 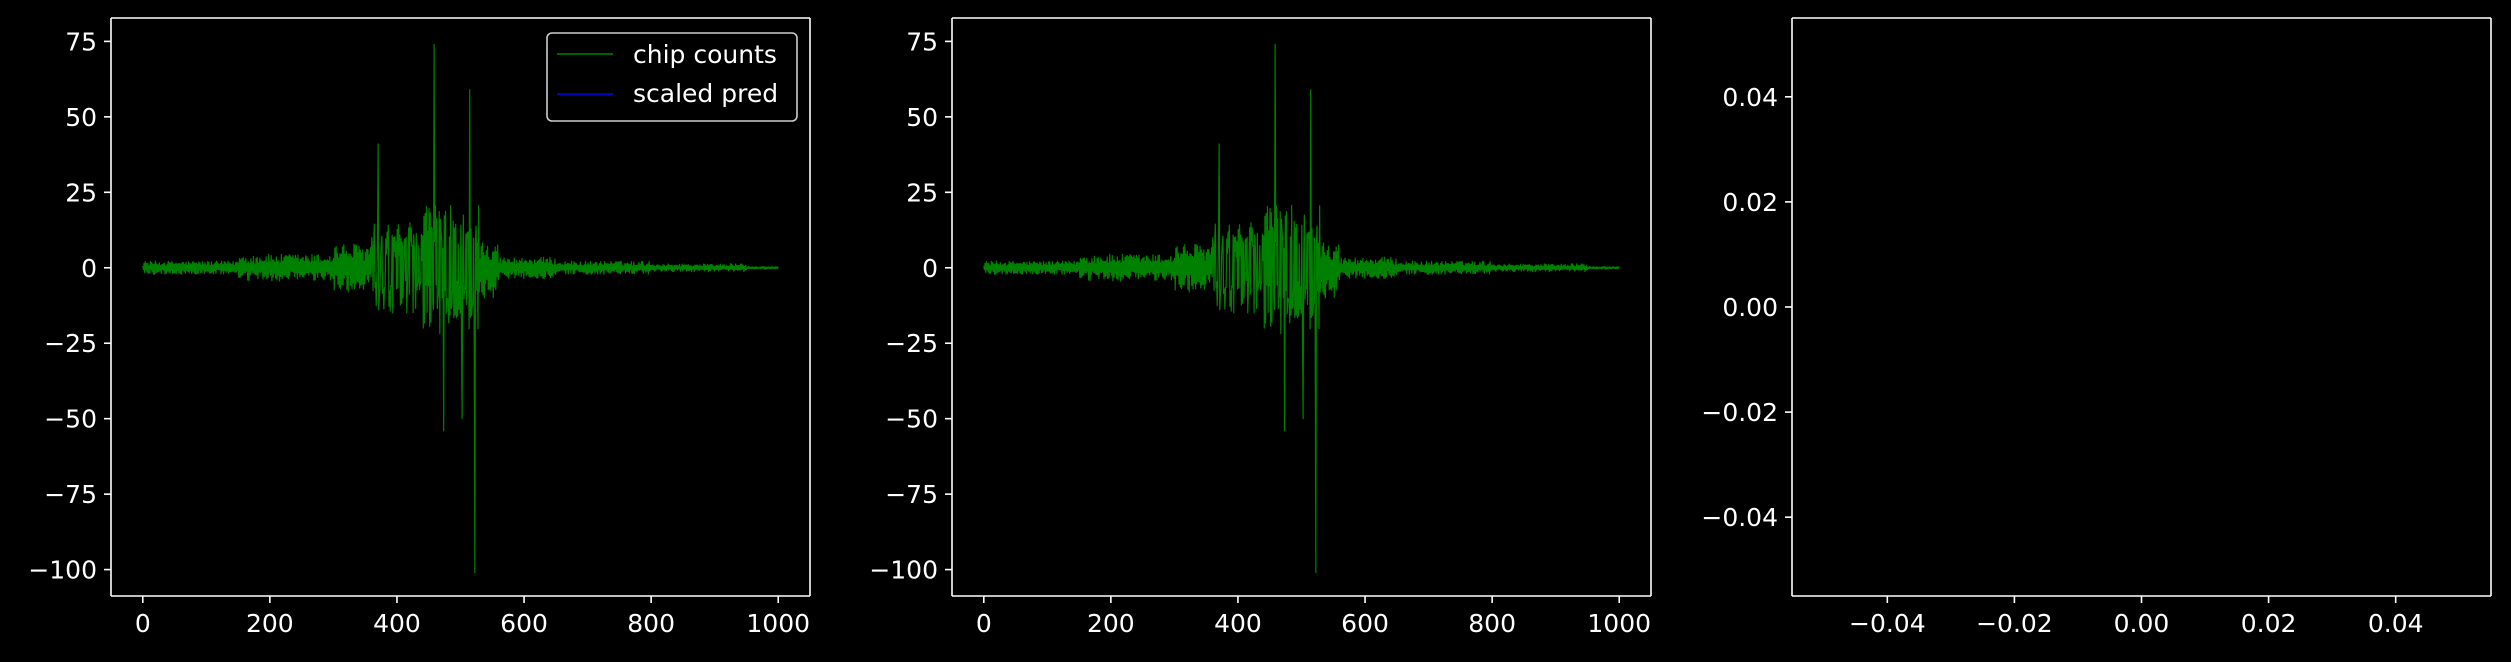 I want to click on y-tick-label: −0.04, so click(x=1739, y=517).